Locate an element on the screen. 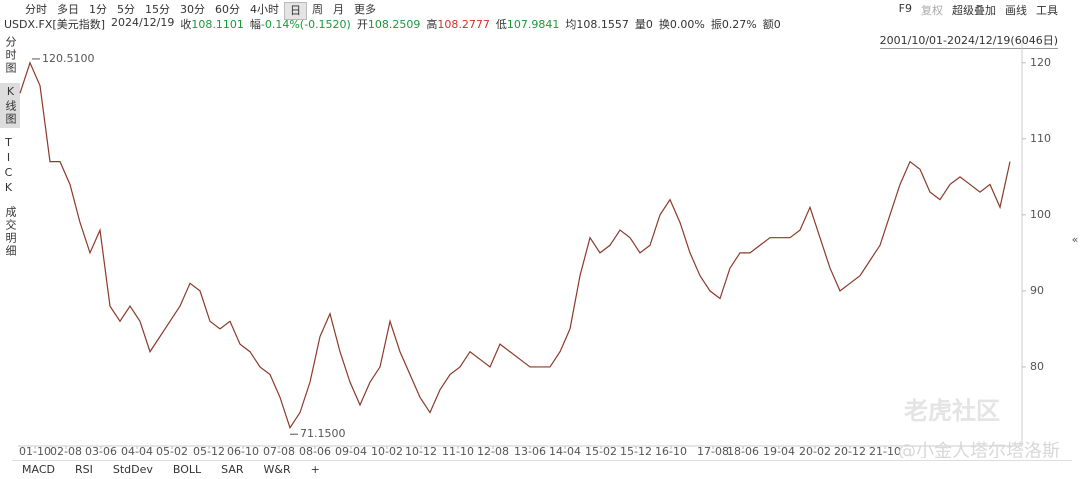 The image size is (1080, 479). quote-label: 开 is located at coordinates (362, 24).